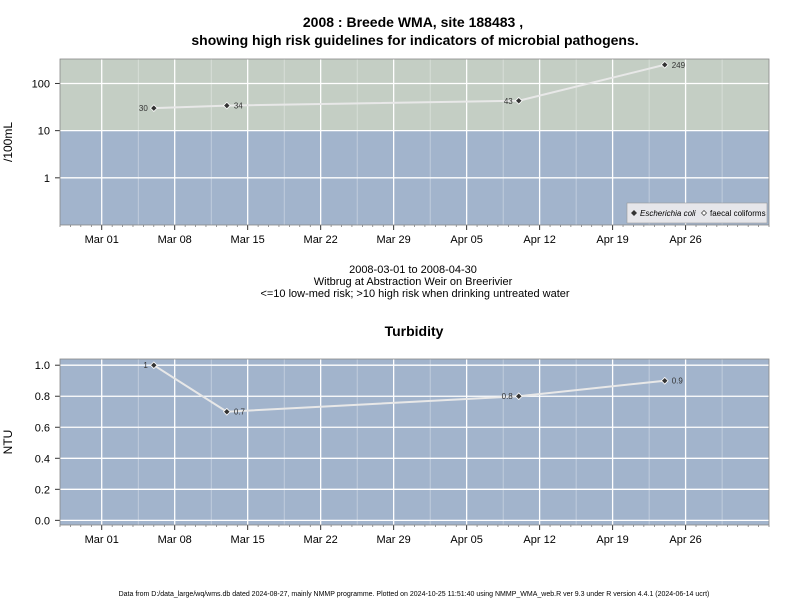 The height and width of the screenshot is (600, 800). I want to click on legend: Escherichia coli faecal coliforms, so click(697, 213).